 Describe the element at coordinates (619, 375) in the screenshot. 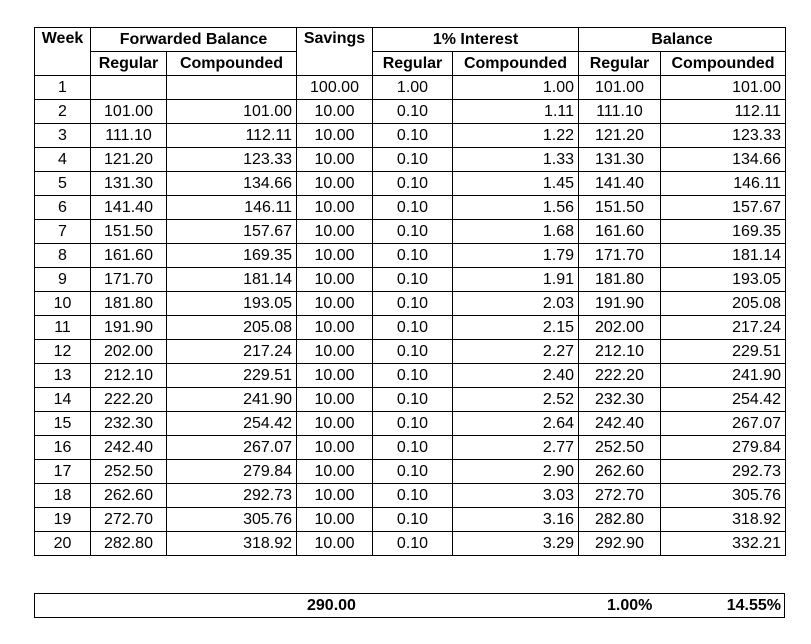

I see `cell: 222.20` at that location.